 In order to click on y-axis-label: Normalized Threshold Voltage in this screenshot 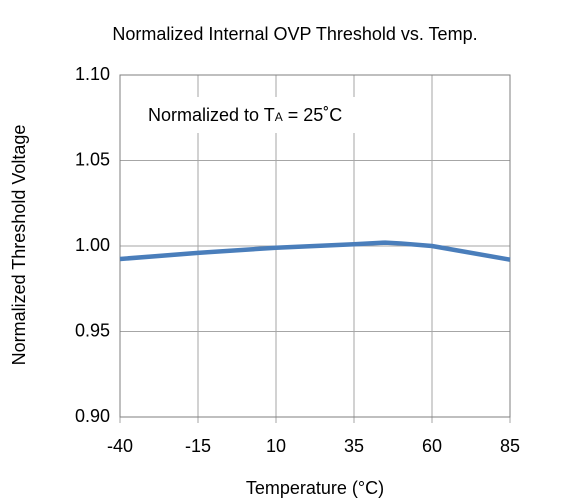, I will do `click(19, 245)`.